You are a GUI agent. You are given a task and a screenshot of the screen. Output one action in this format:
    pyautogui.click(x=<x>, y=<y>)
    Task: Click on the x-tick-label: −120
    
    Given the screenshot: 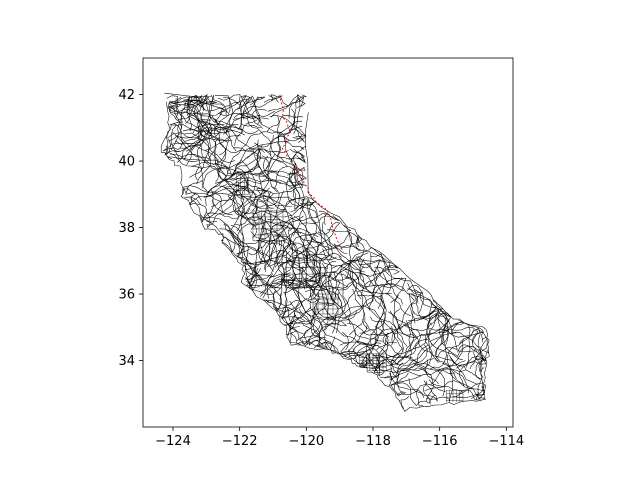 What is the action you would take?
    pyautogui.click(x=306, y=441)
    